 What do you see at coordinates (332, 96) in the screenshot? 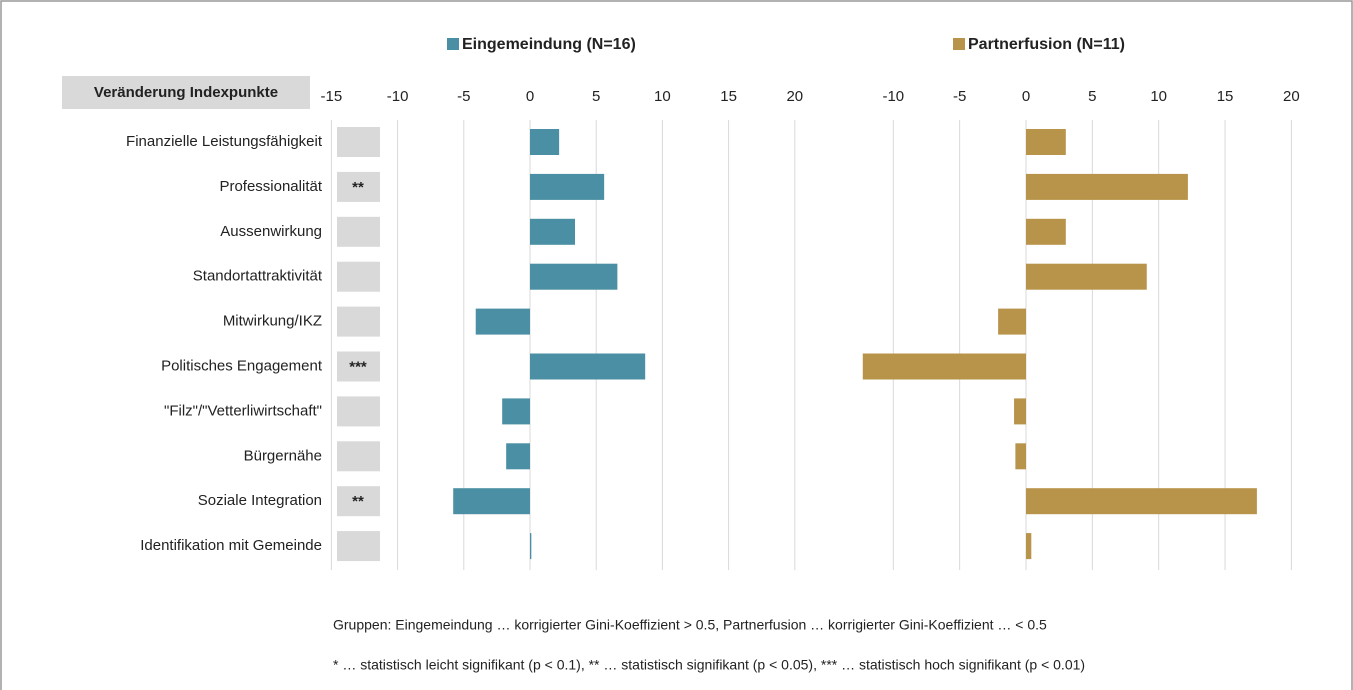
I see `x-tick-label: -15` at bounding box center [332, 96].